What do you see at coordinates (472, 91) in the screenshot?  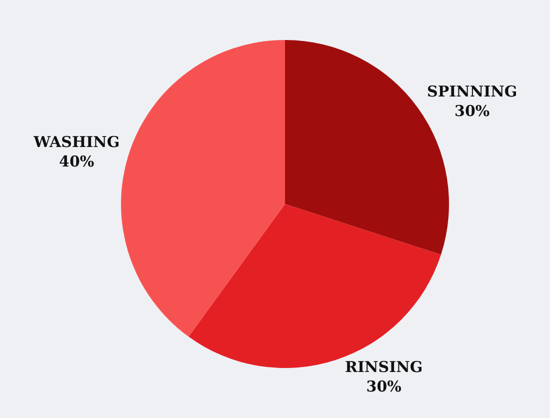 I see `slice-label: SPINNING` at bounding box center [472, 91].